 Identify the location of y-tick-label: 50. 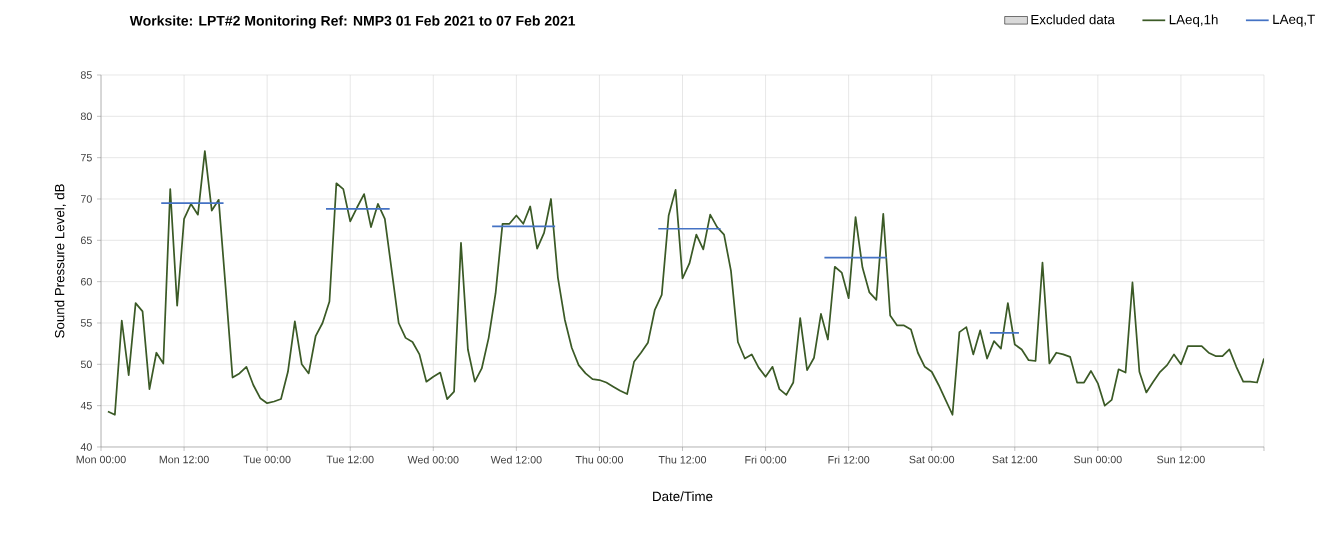
(86, 364).